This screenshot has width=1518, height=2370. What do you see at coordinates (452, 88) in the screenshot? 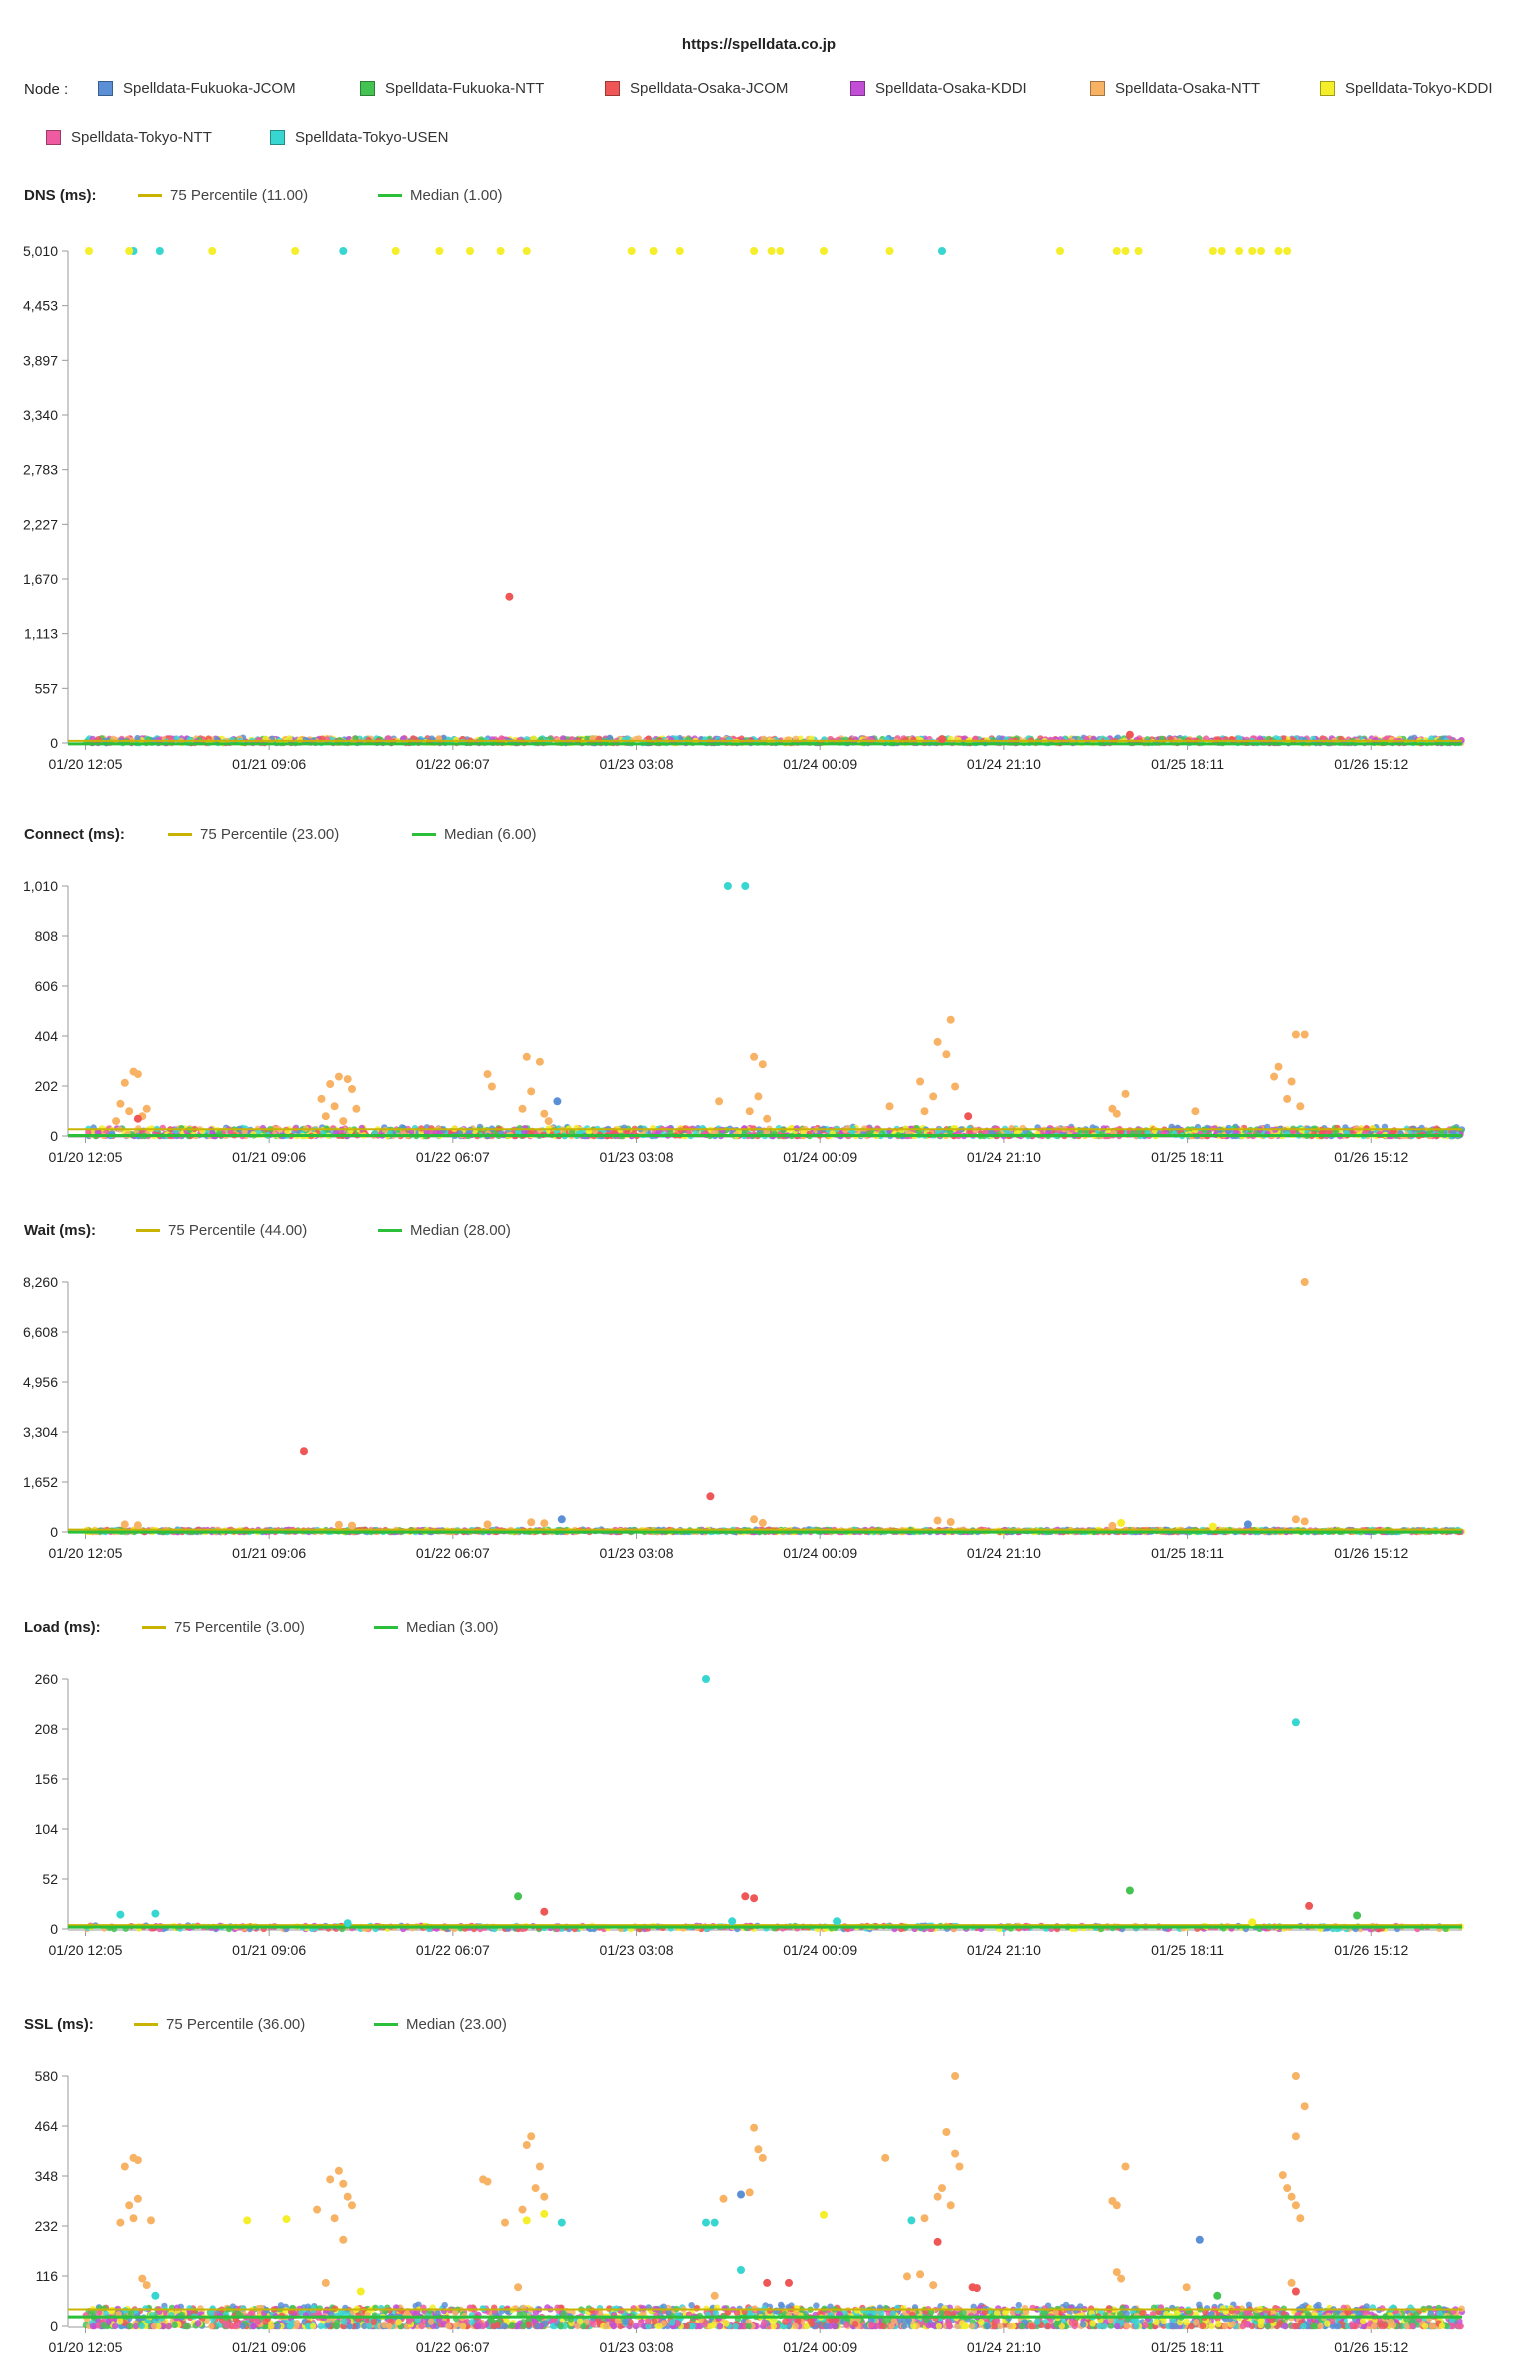
I see `legend-item-spelldata-fukuoka-ntt: Spelldata-Fukuoka-NTT` at bounding box center [452, 88].